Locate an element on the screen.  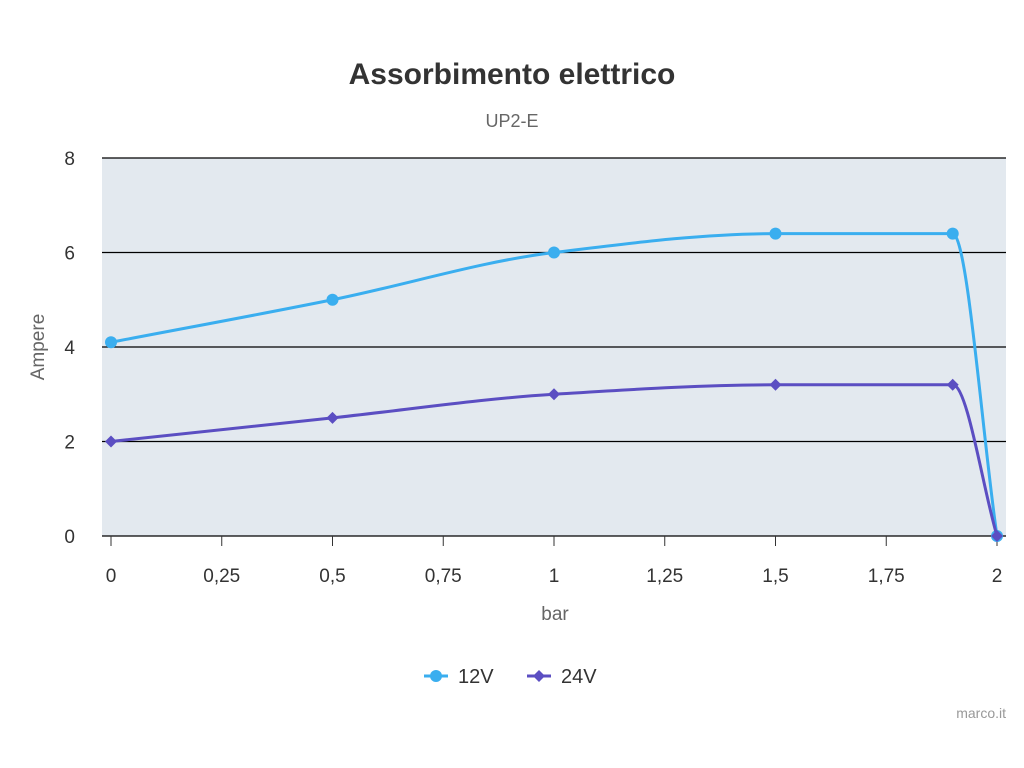
y-tick-label: 4 is located at coordinates (69, 348).